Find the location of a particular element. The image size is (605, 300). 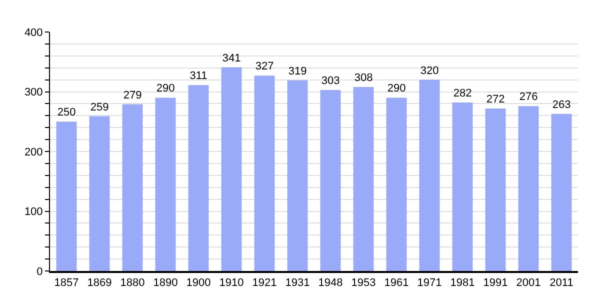

data-label: 272 is located at coordinates (495, 99).